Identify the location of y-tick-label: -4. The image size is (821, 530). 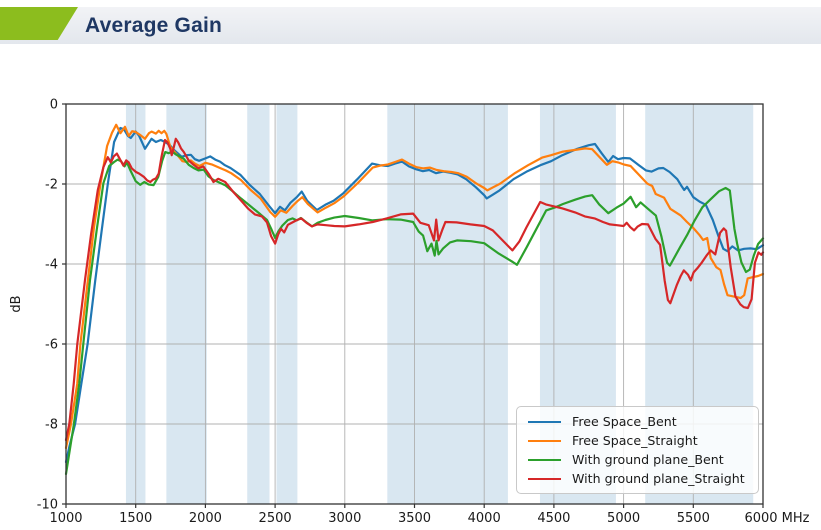
(51, 265).